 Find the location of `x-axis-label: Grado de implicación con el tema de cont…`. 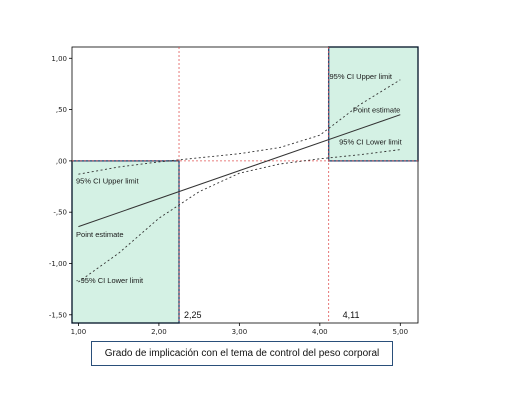

x-axis-label: Grado de implicación con el tema de cont… is located at coordinates (242, 353).